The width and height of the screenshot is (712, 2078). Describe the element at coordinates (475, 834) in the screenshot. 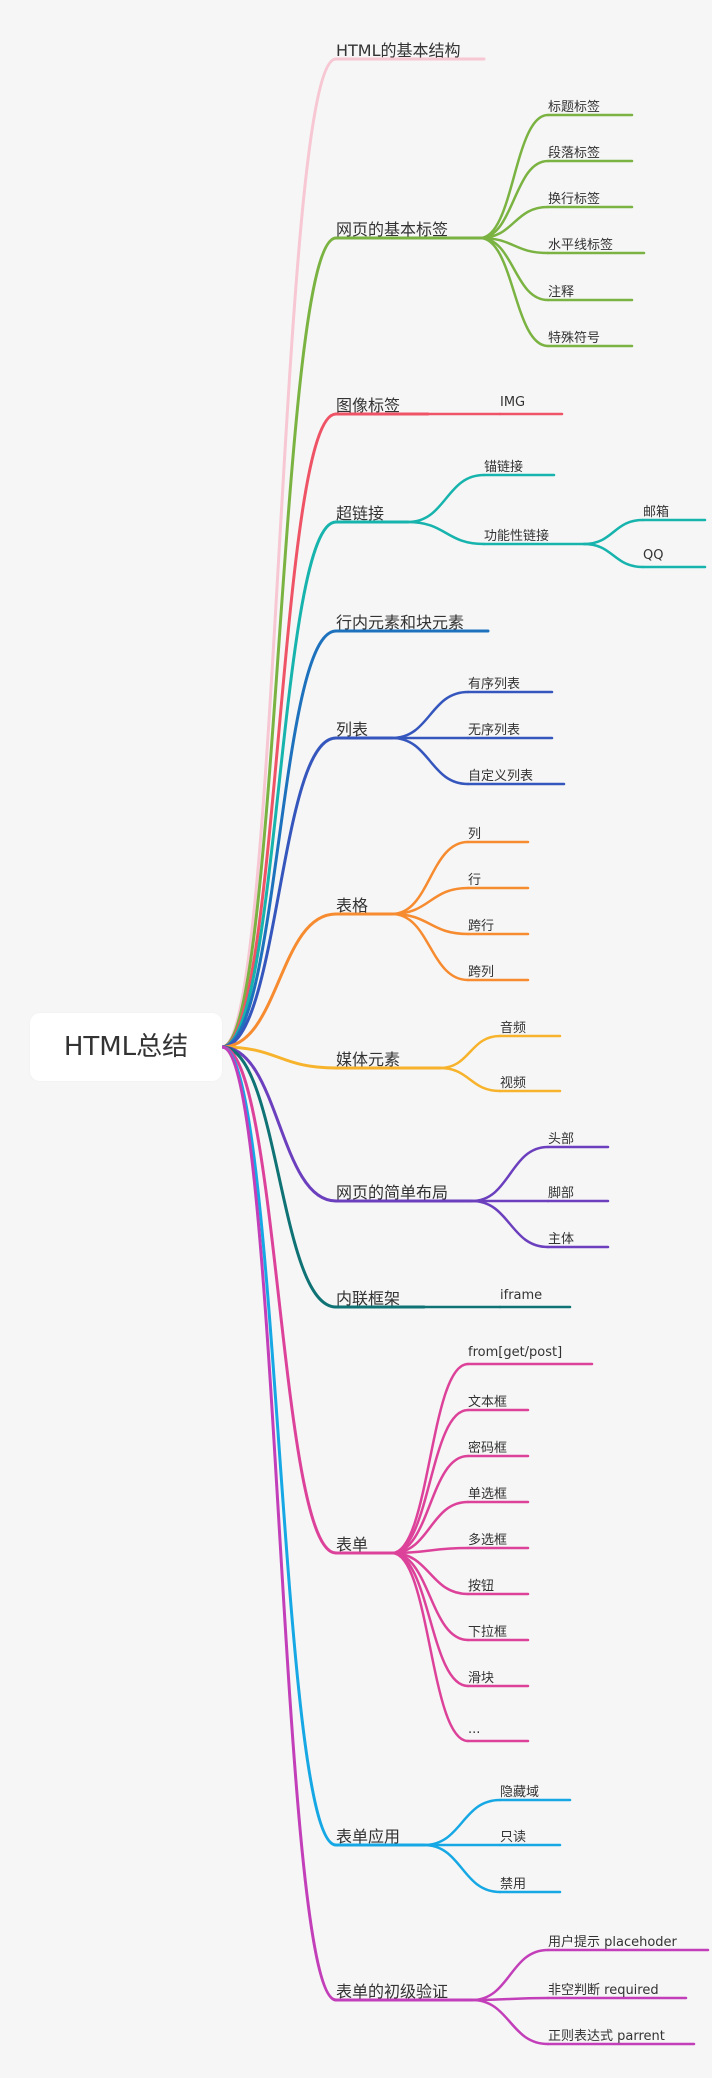

I see `child-label: 列` at that location.